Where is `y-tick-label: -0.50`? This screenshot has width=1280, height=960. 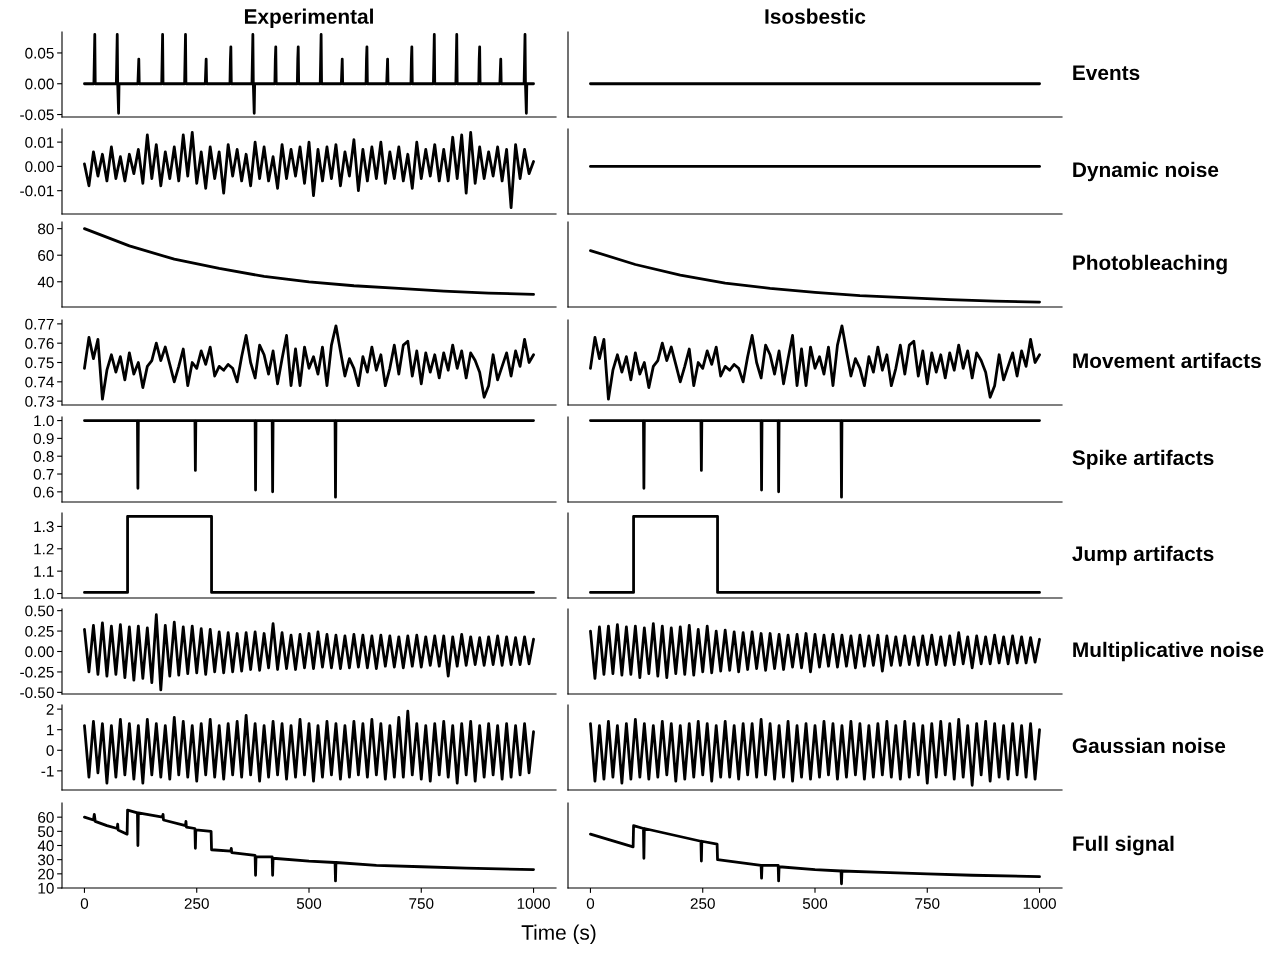
y-tick-label: -0.50 is located at coordinates (37, 693).